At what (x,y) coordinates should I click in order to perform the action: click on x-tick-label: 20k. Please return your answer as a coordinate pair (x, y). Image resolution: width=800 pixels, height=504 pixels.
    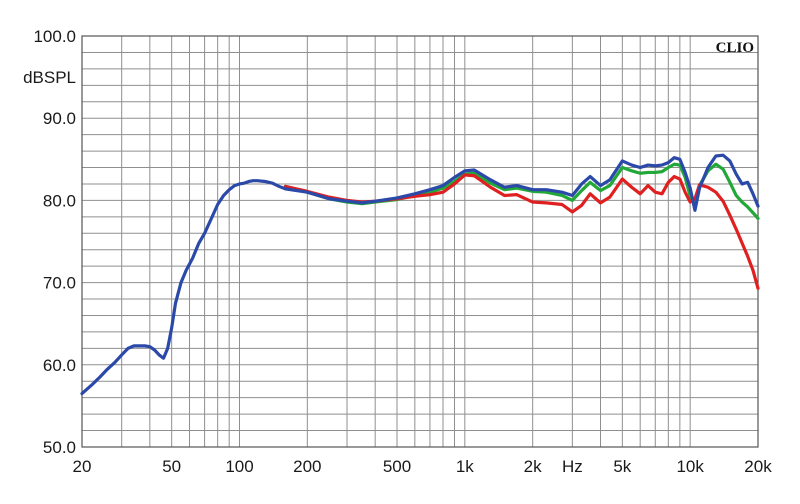
    Looking at the image, I should click on (758, 466).